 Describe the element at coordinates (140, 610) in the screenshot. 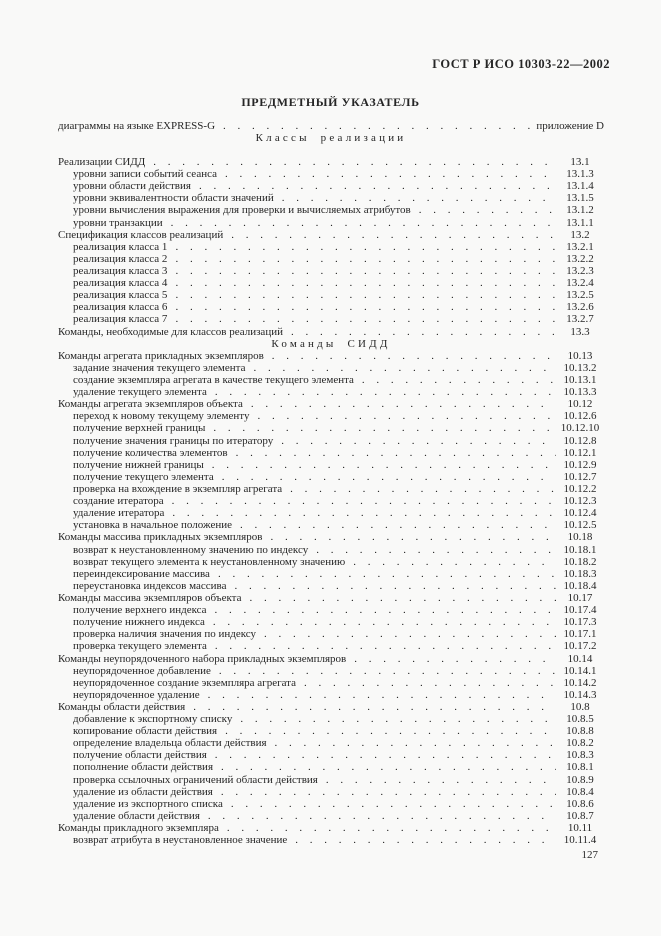

I see `index-entry-label: получение верхнего индекса` at that location.